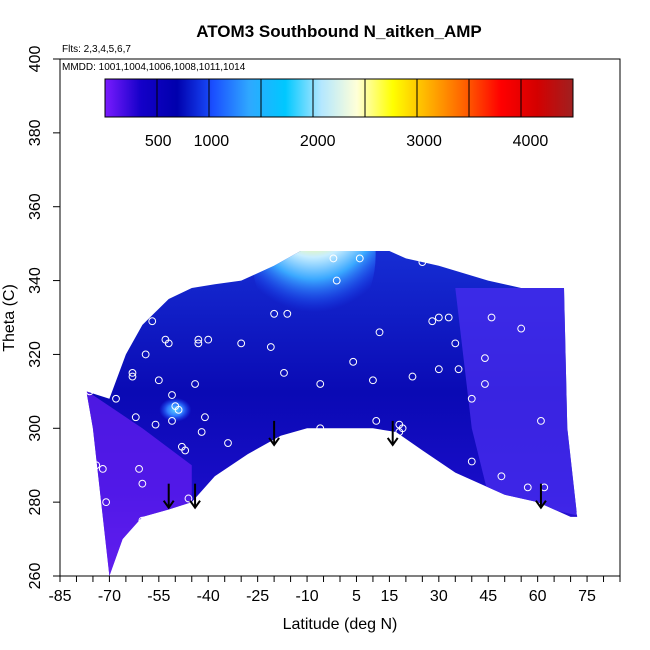 The height and width of the screenshot is (650, 650). Describe the element at coordinates (257, 596) in the screenshot. I see `x-tick-label: -25` at that location.